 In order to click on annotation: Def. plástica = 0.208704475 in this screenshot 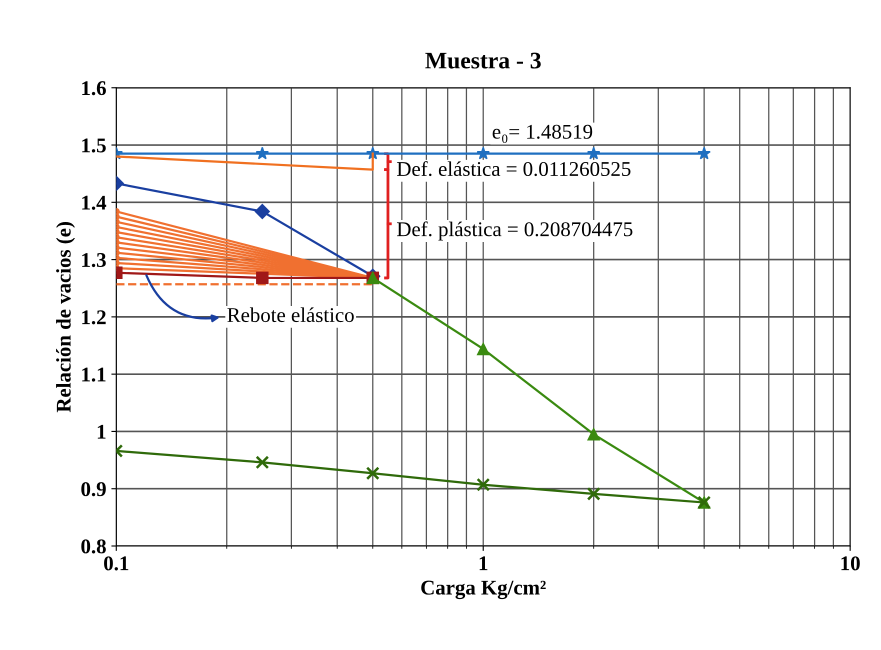, I will do `click(514, 231)`.